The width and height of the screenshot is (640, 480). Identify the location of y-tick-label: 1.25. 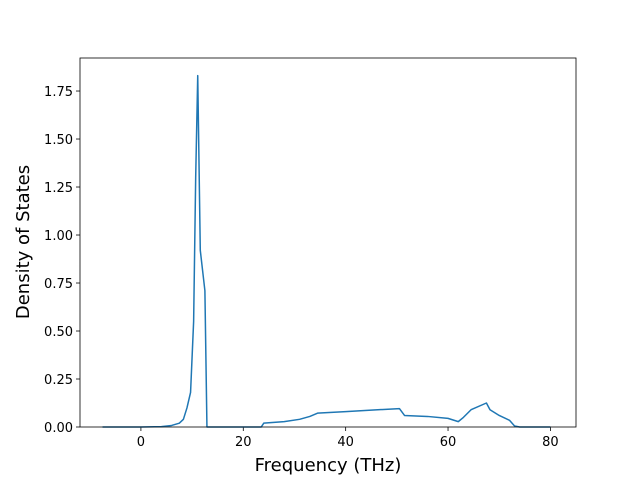
(58, 188).